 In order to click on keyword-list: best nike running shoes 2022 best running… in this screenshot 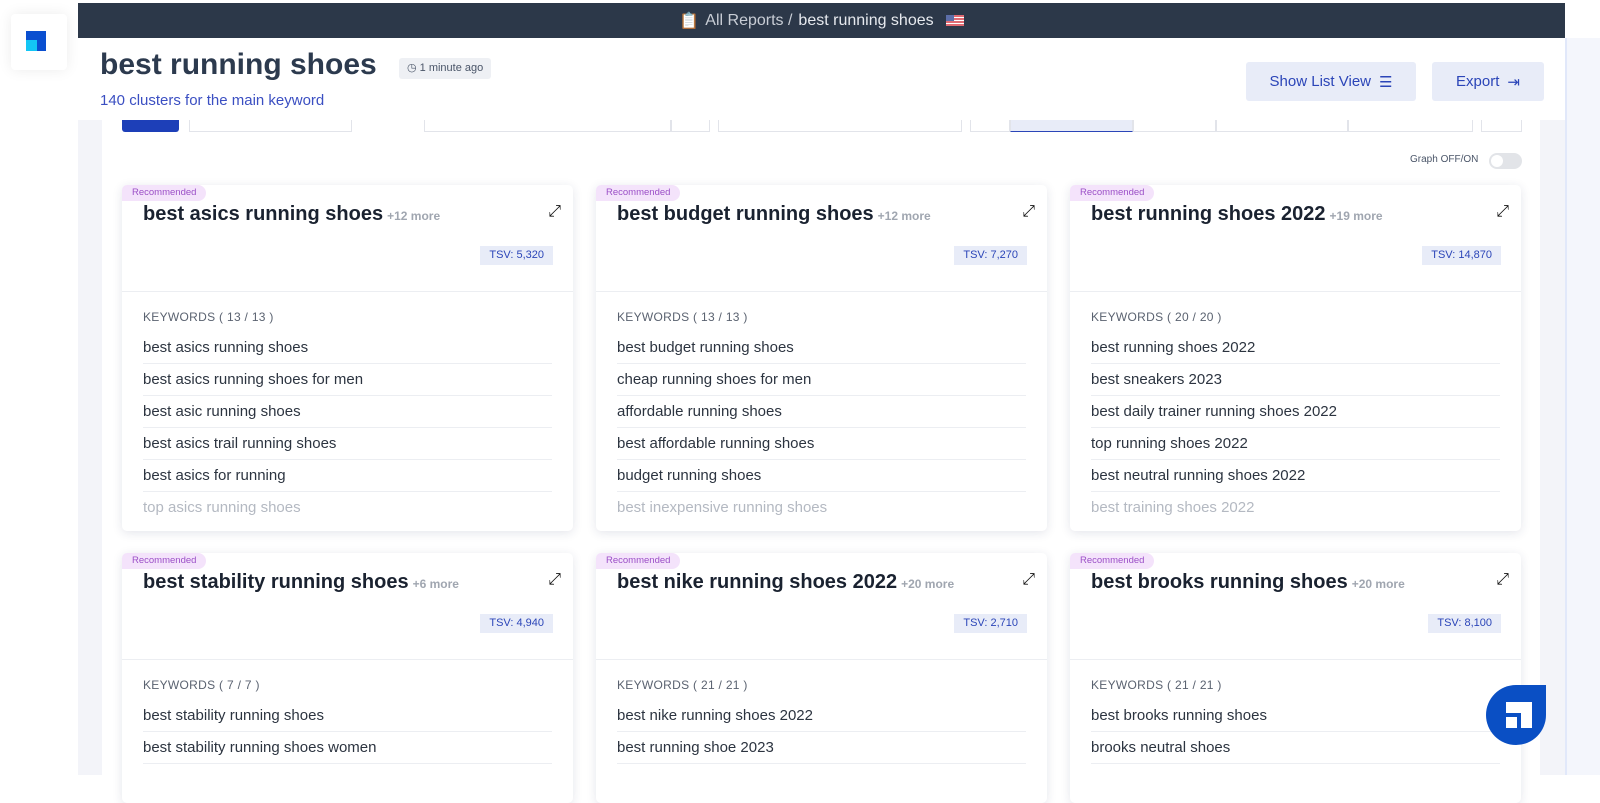, I will do `click(821, 732)`.